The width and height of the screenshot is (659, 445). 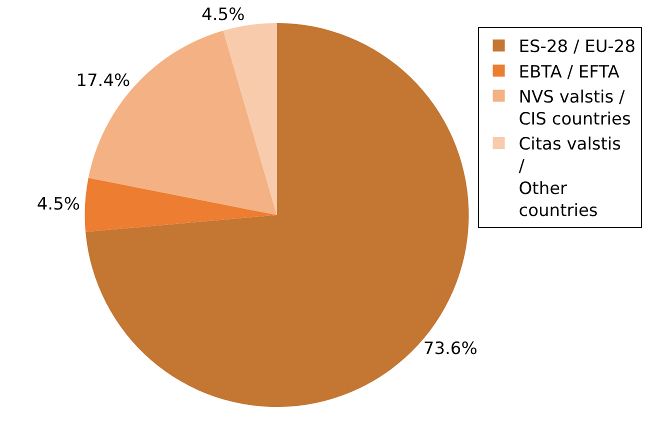 What do you see at coordinates (450, 349) in the screenshot?
I see `data-label: 73.6%` at bounding box center [450, 349].